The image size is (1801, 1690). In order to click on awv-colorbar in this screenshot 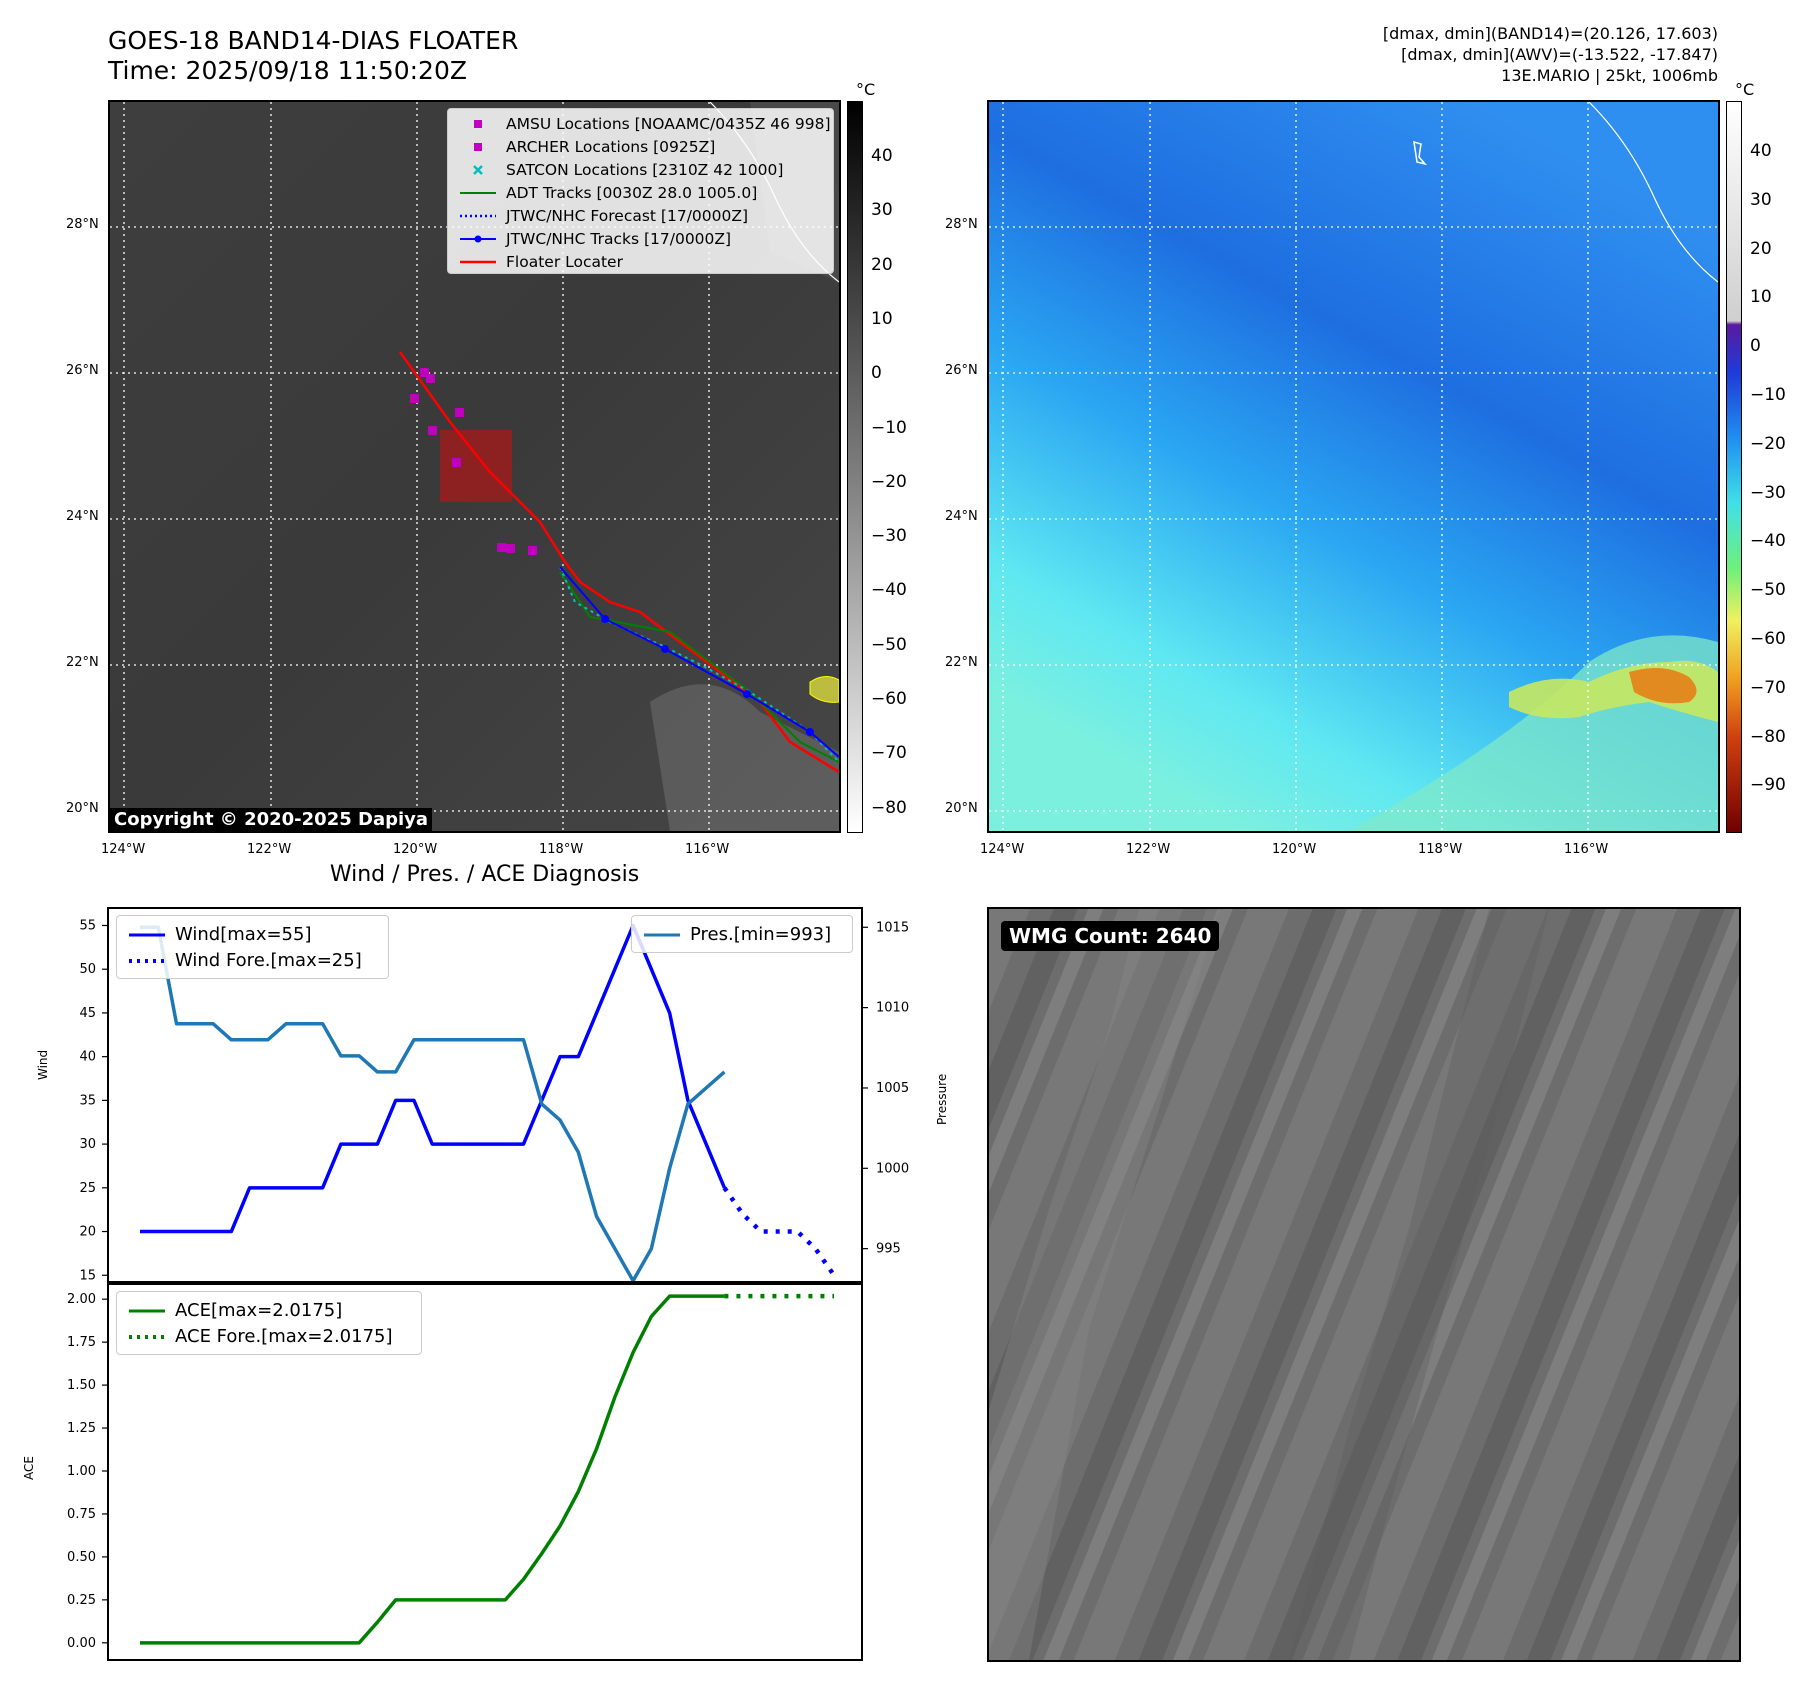, I will do `click(1734, 467)`.